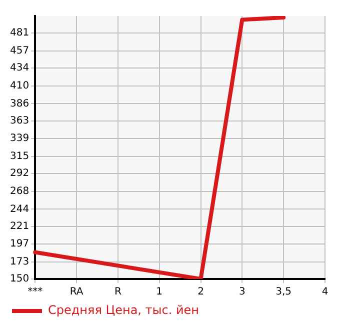  I want to click on x-tick-label: 3, so click(242, 292).